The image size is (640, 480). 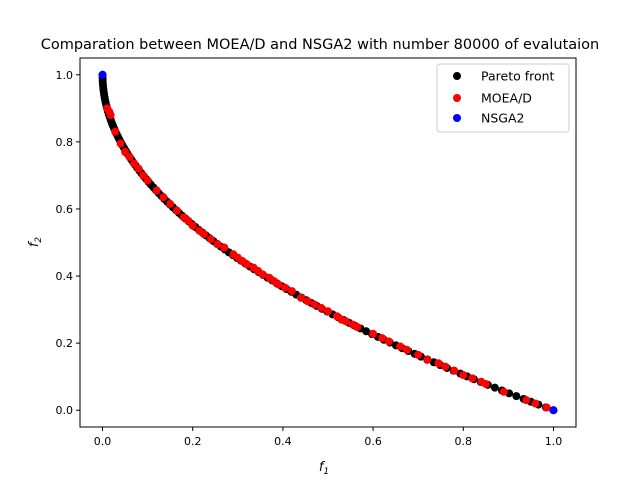 I want to click on legend-box, so click(x=503, y=98).